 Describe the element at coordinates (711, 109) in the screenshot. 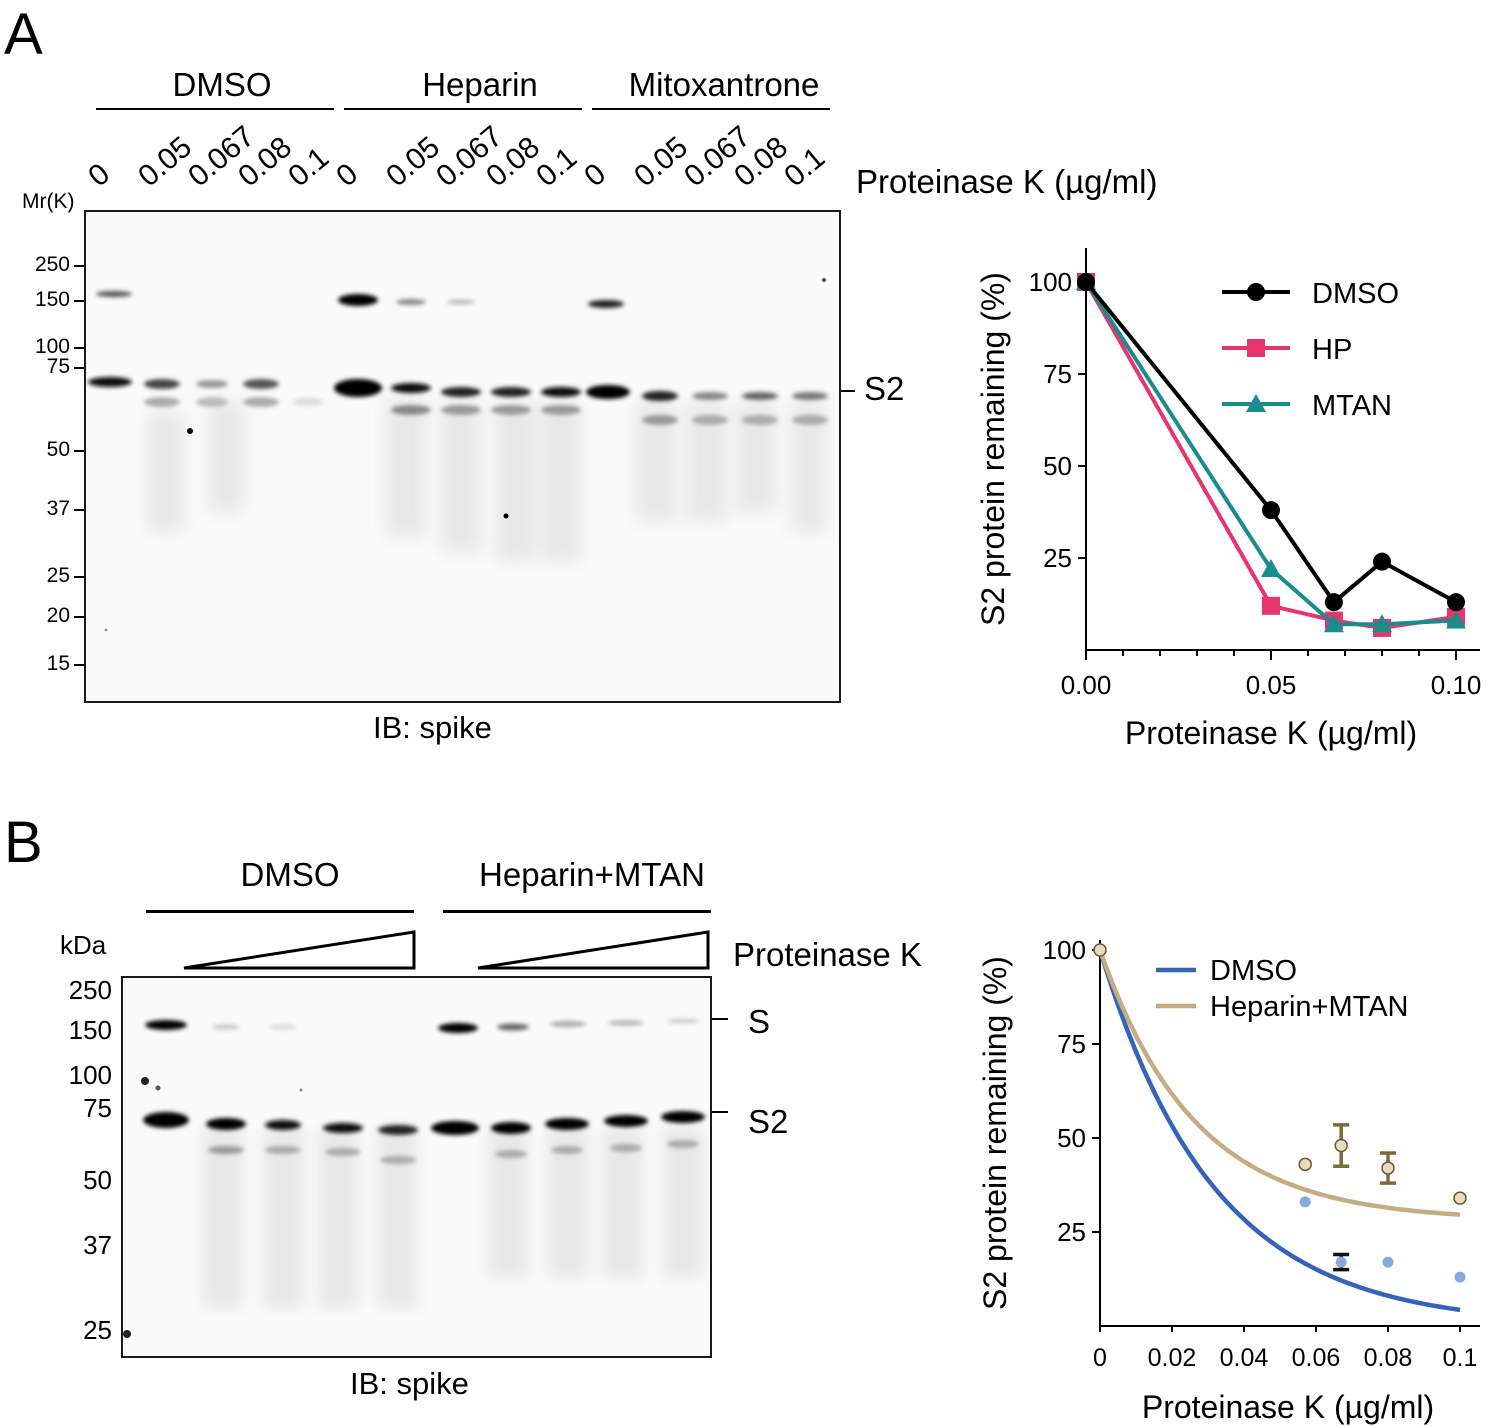

I see `group-underline-mitoxantrone` at that location.